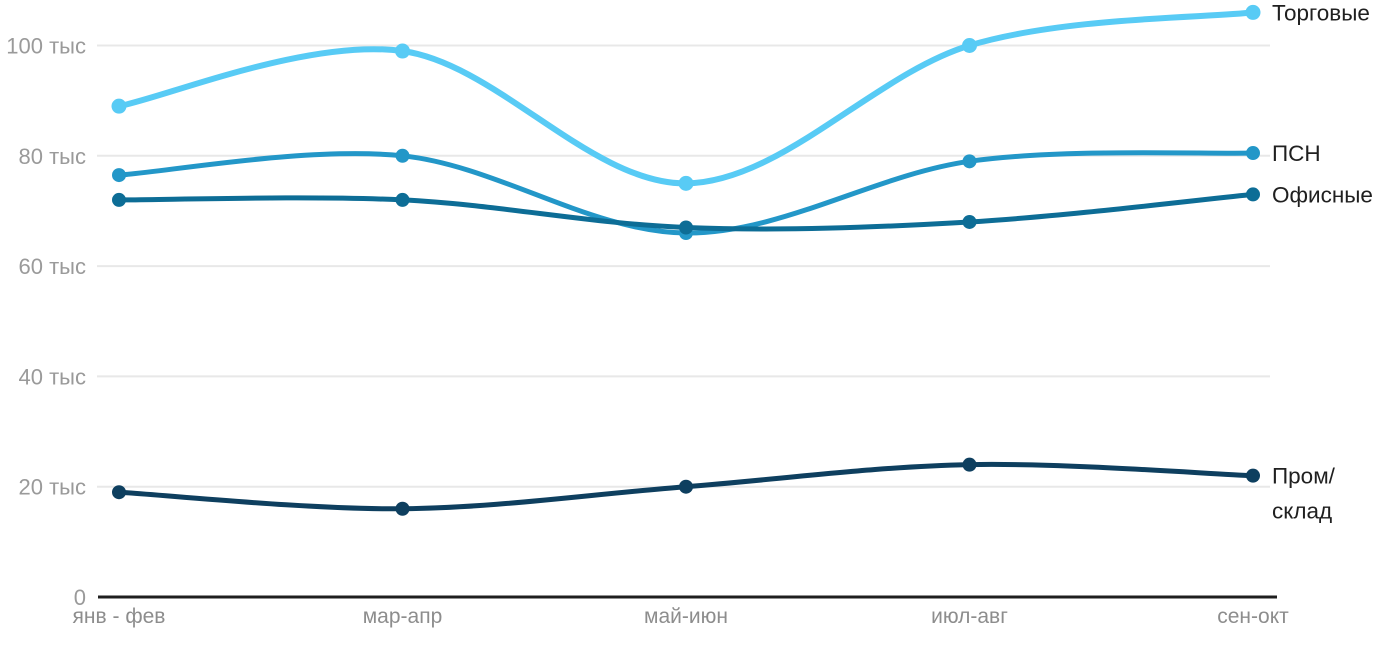 The image size is (1400, 650). I want to click on x-tick-label: июл-авг, so click(969, 616).